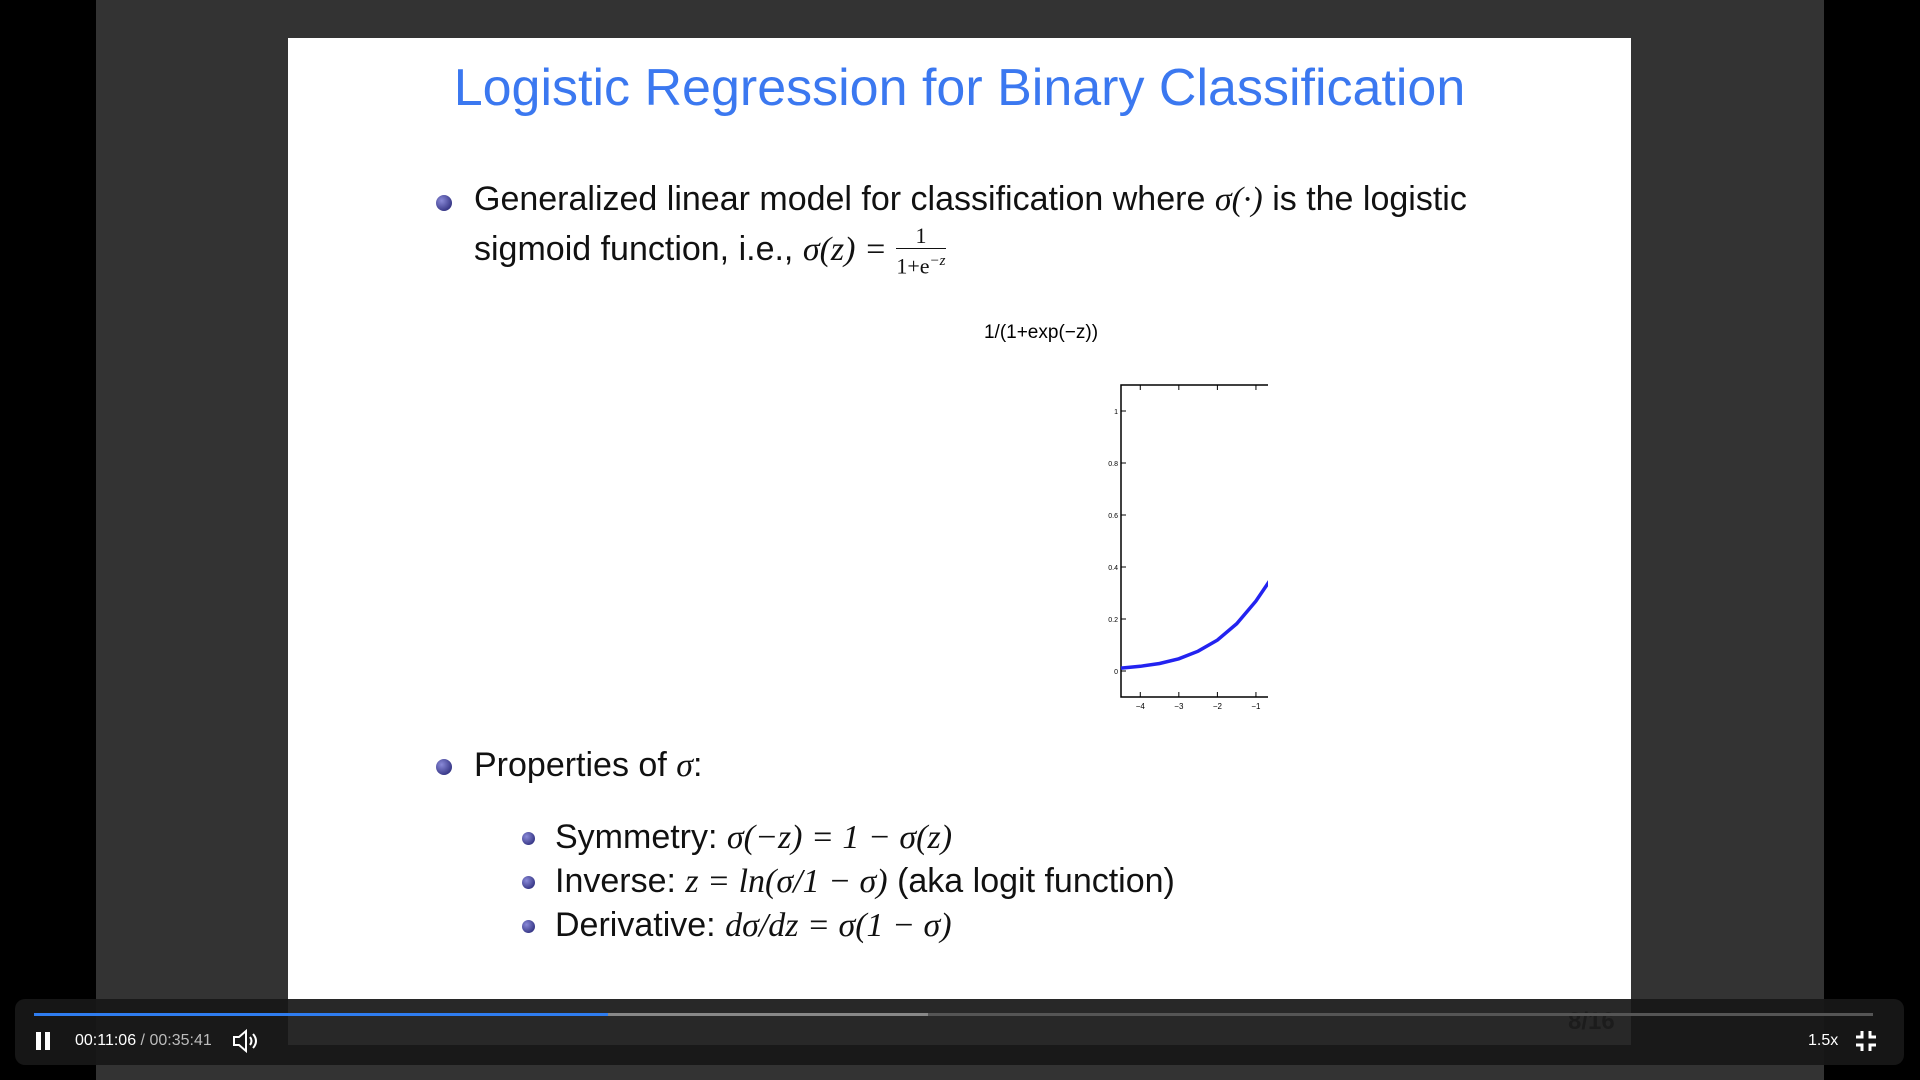 The width and height of the screenshot is (1920, 1080). I want to click on text: Symmetry:, so click(636, 837).